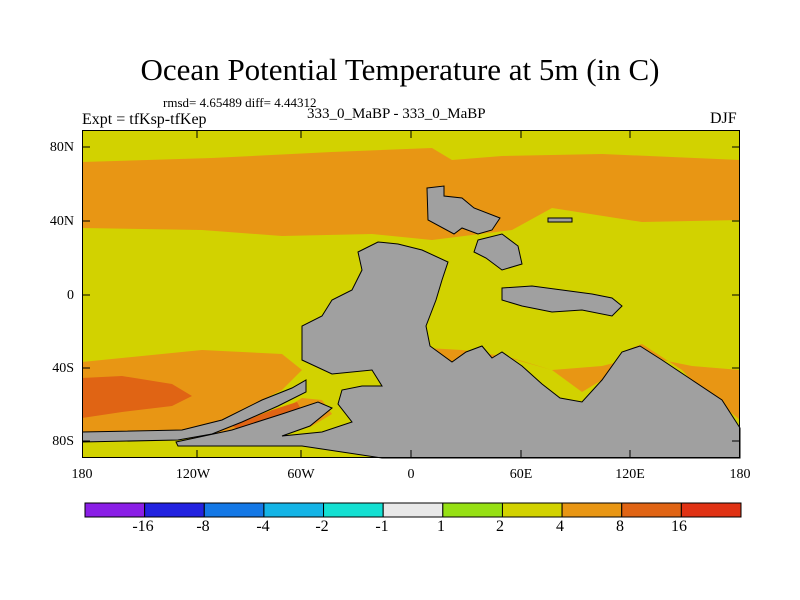 Image resolution: width=800 pixels, height=600 pixels. I want to click on x-tick-label: 120W, so click(193, 474).